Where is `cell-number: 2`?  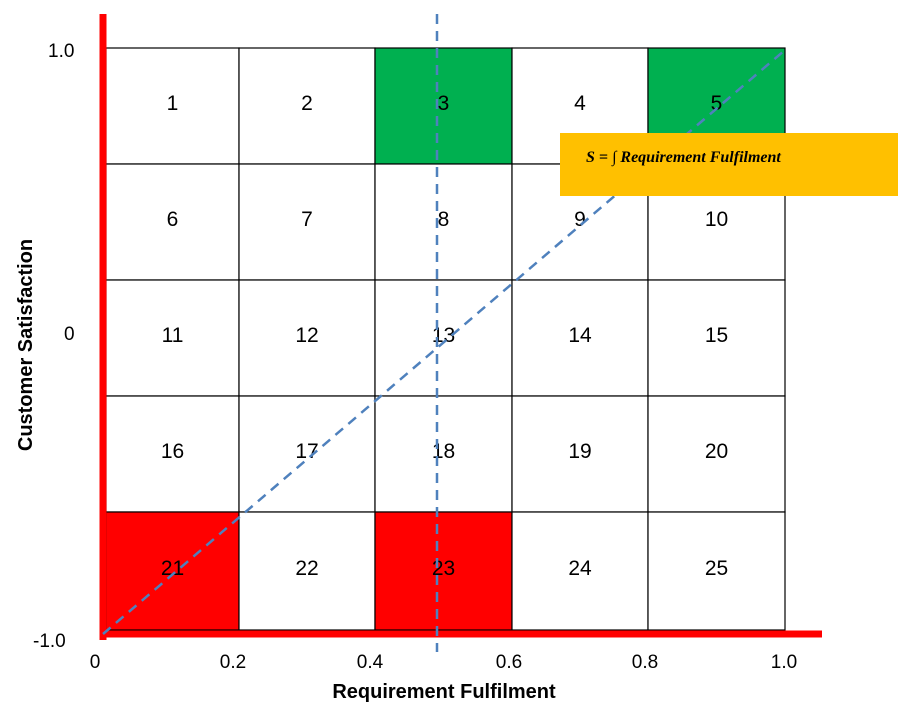
cell-number: 2 is located at coordinates (307, 103).